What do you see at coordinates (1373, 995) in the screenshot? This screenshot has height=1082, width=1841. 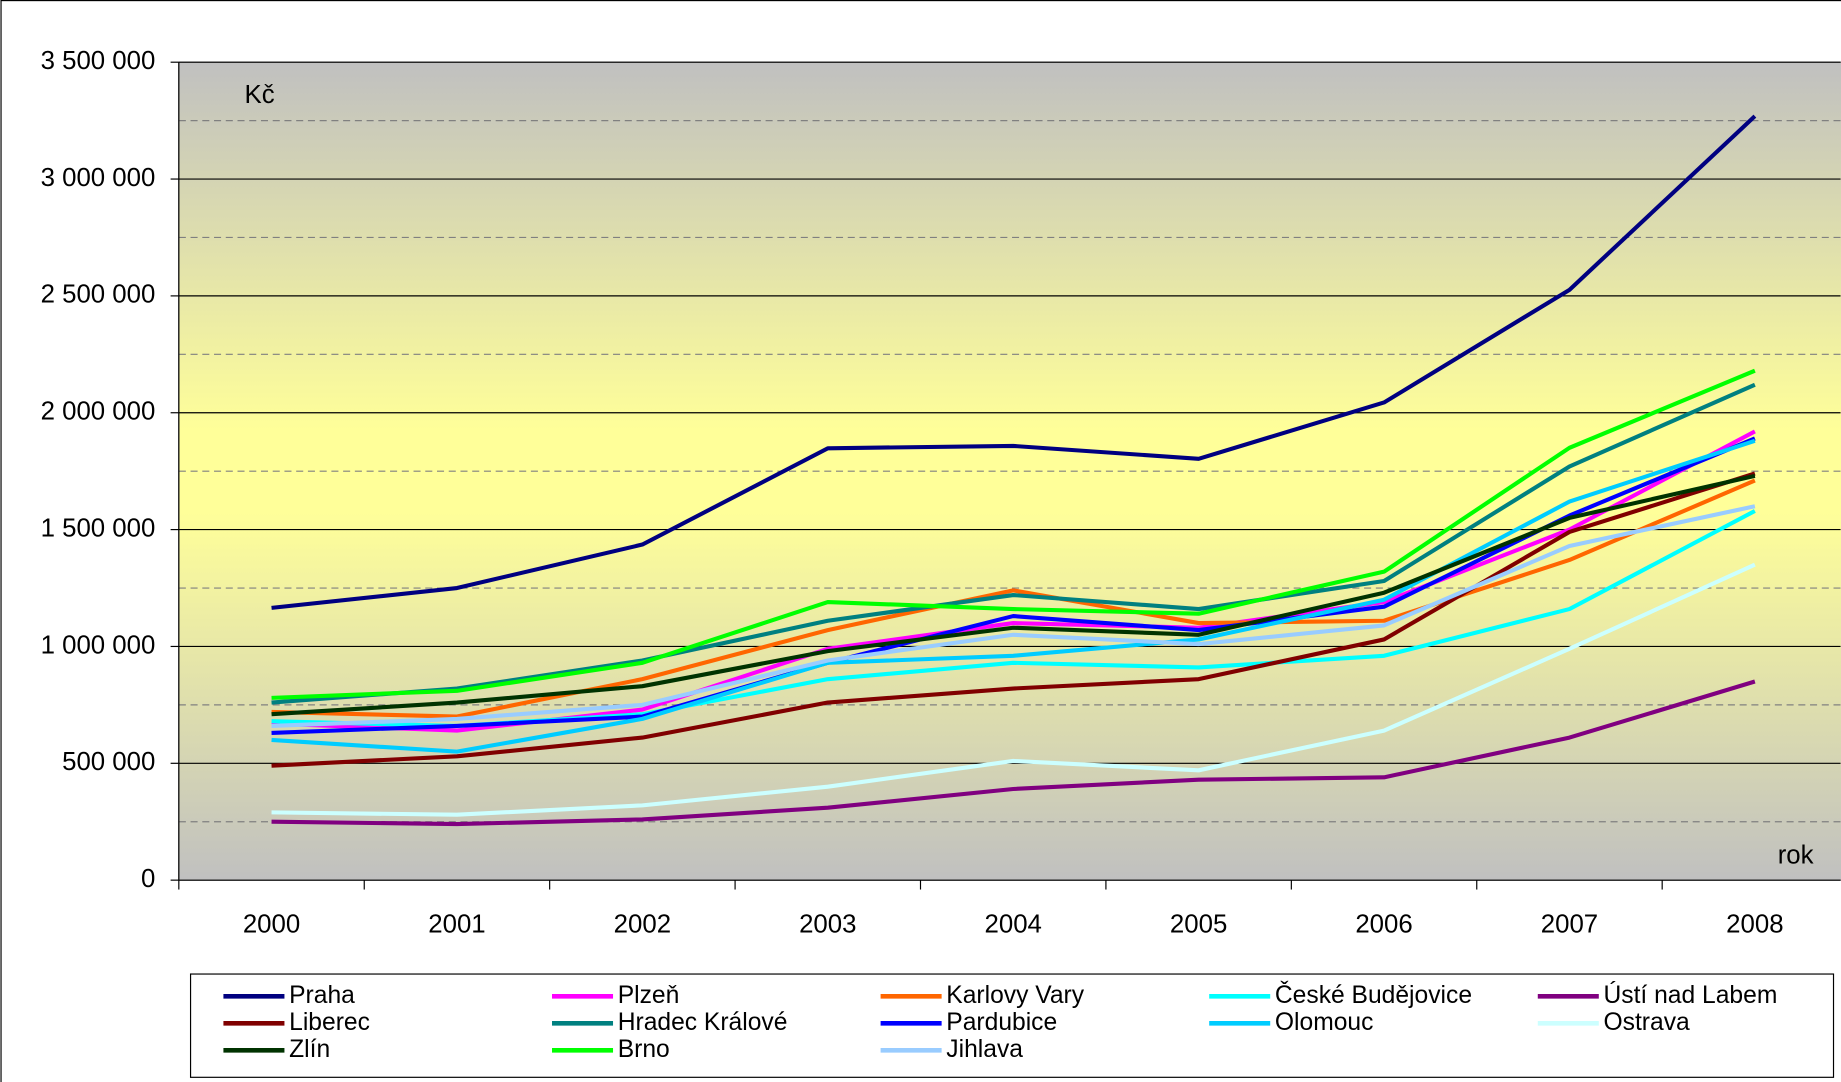 I see `legend-label: České Budějovice` at bounding box center [1373, 995].